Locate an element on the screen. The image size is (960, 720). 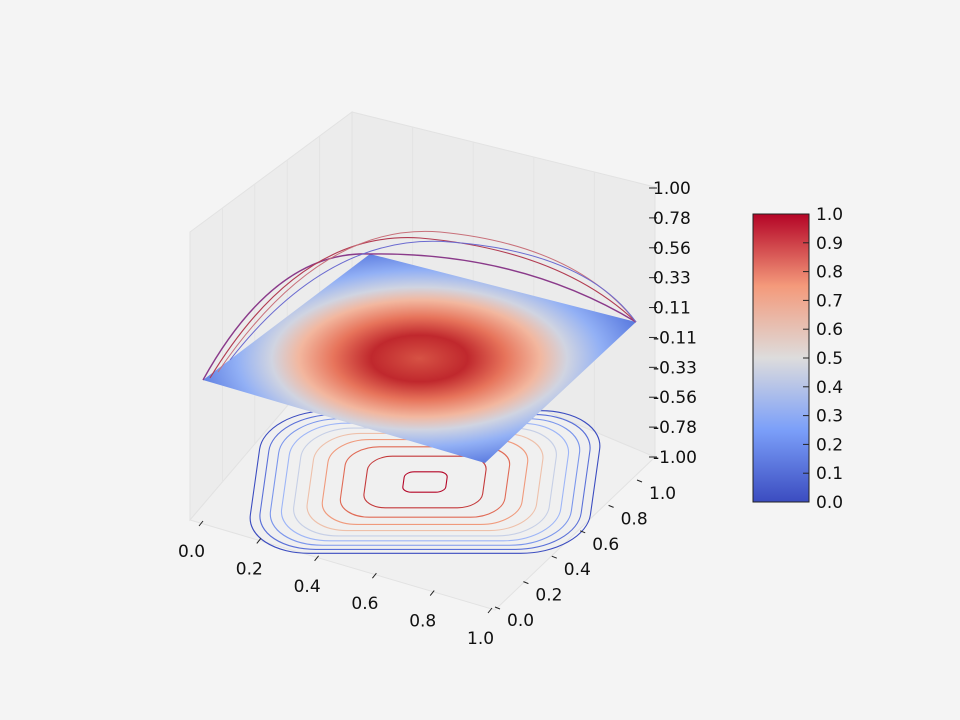
surface-edge-top is located at coordinates (419, 317).